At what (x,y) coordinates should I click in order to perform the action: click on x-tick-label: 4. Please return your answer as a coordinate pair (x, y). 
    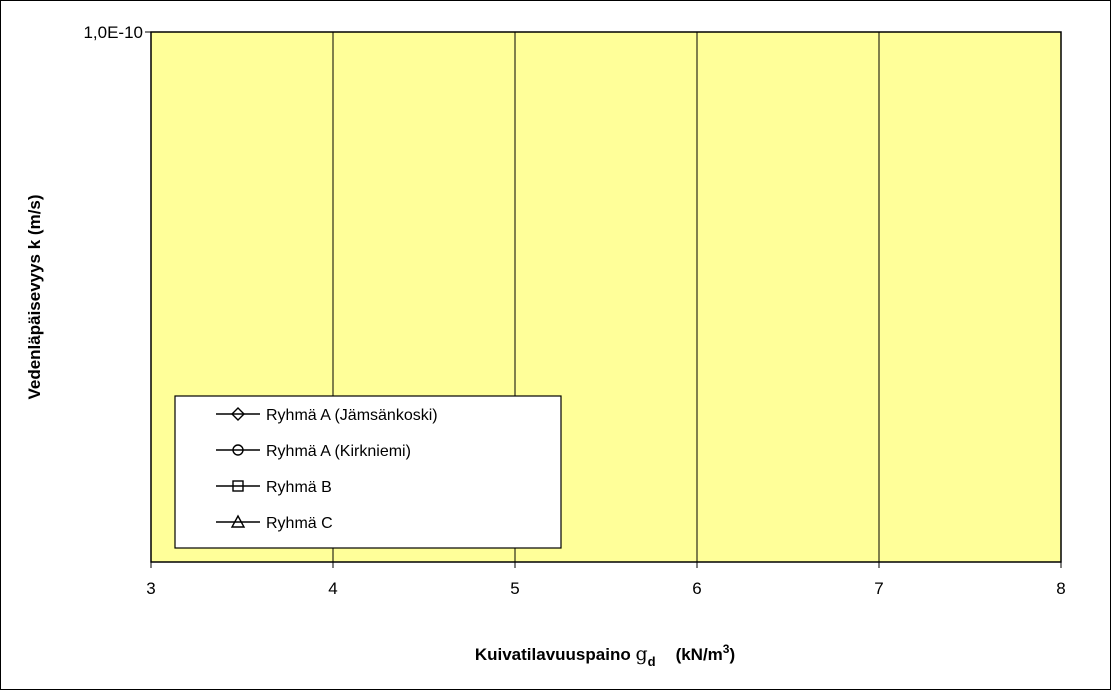
    Looking at the image, I should click on (332, 588).